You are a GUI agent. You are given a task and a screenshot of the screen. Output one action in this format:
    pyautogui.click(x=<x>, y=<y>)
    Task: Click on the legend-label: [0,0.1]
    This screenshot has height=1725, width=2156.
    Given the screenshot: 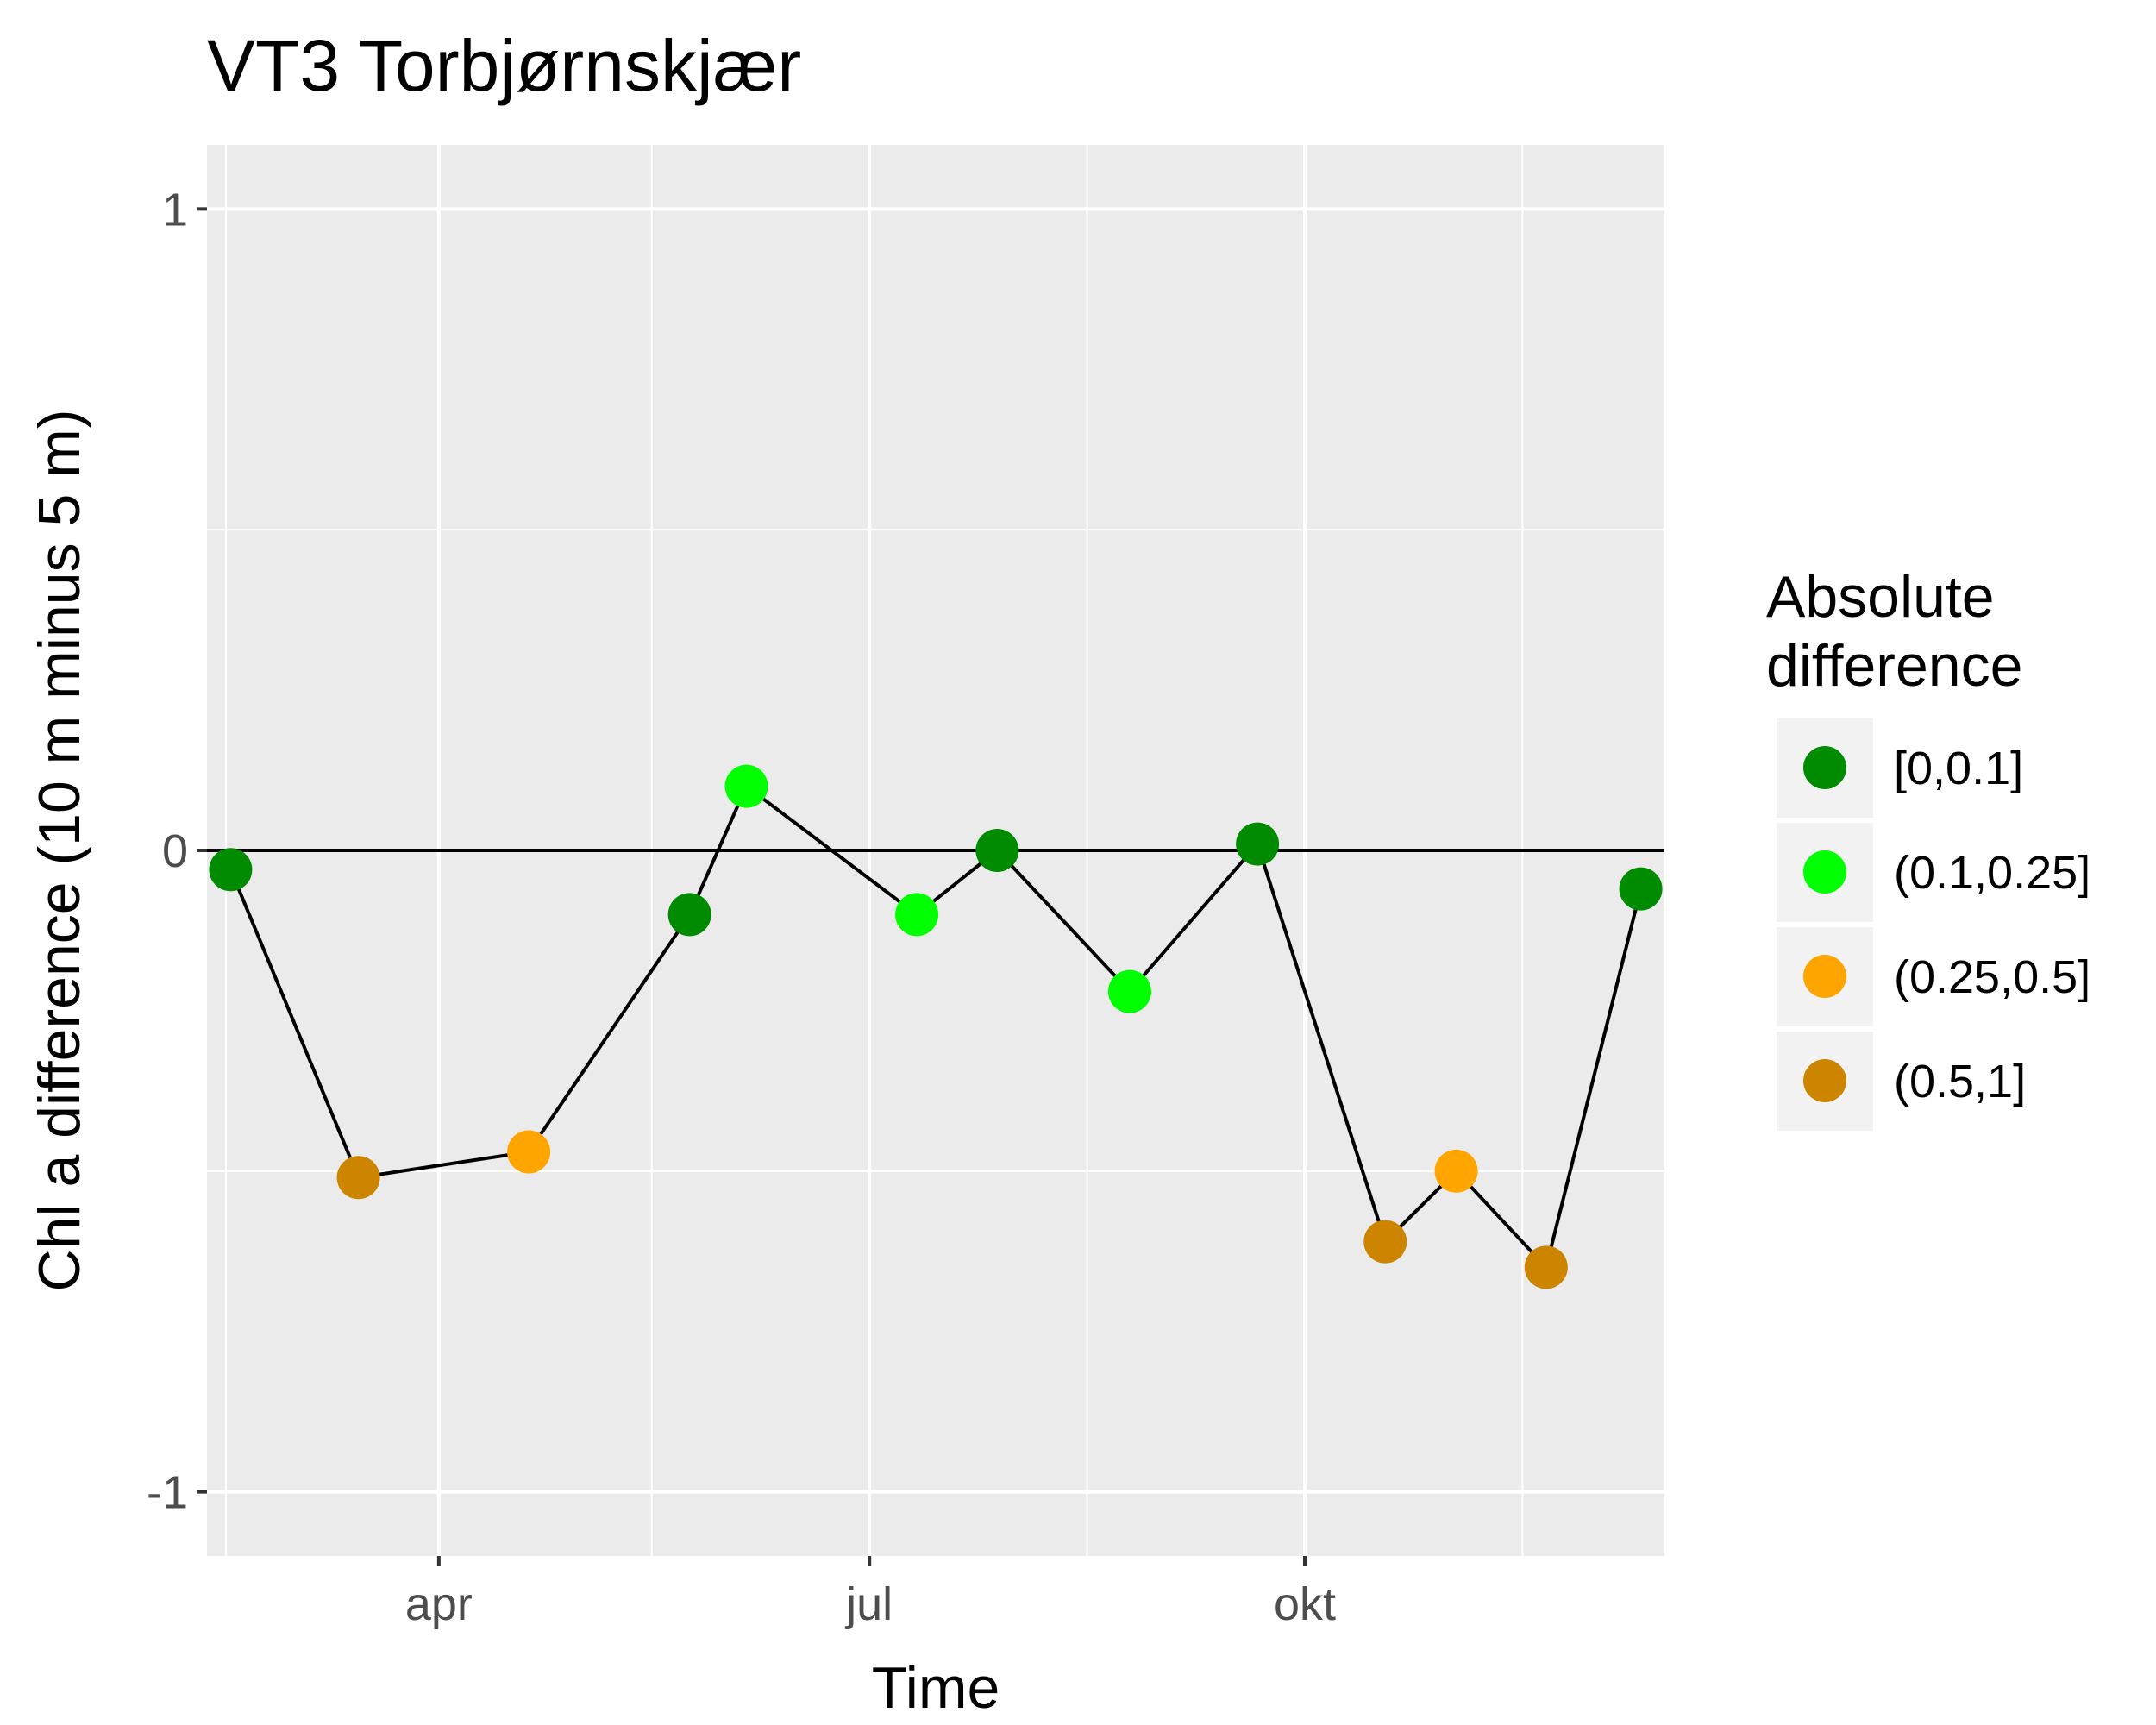 What is the action you would take?
    pyautogui.click(x=1959, y=769)
    